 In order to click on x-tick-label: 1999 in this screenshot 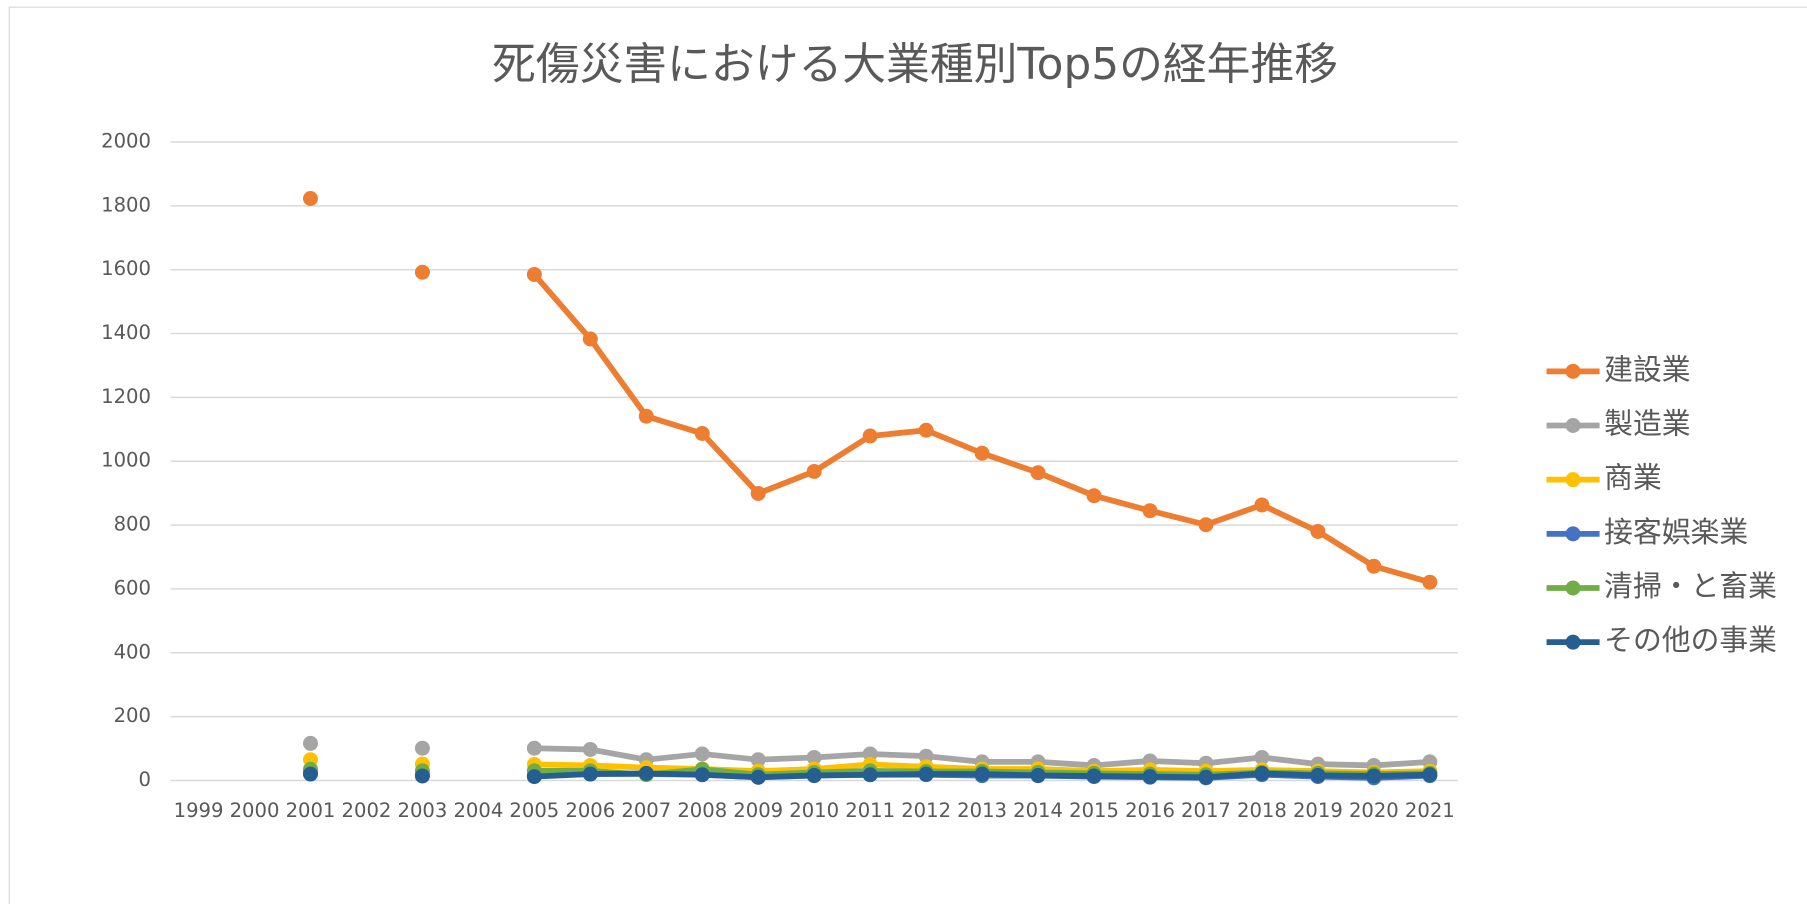, I will do `click(199, 810)`.